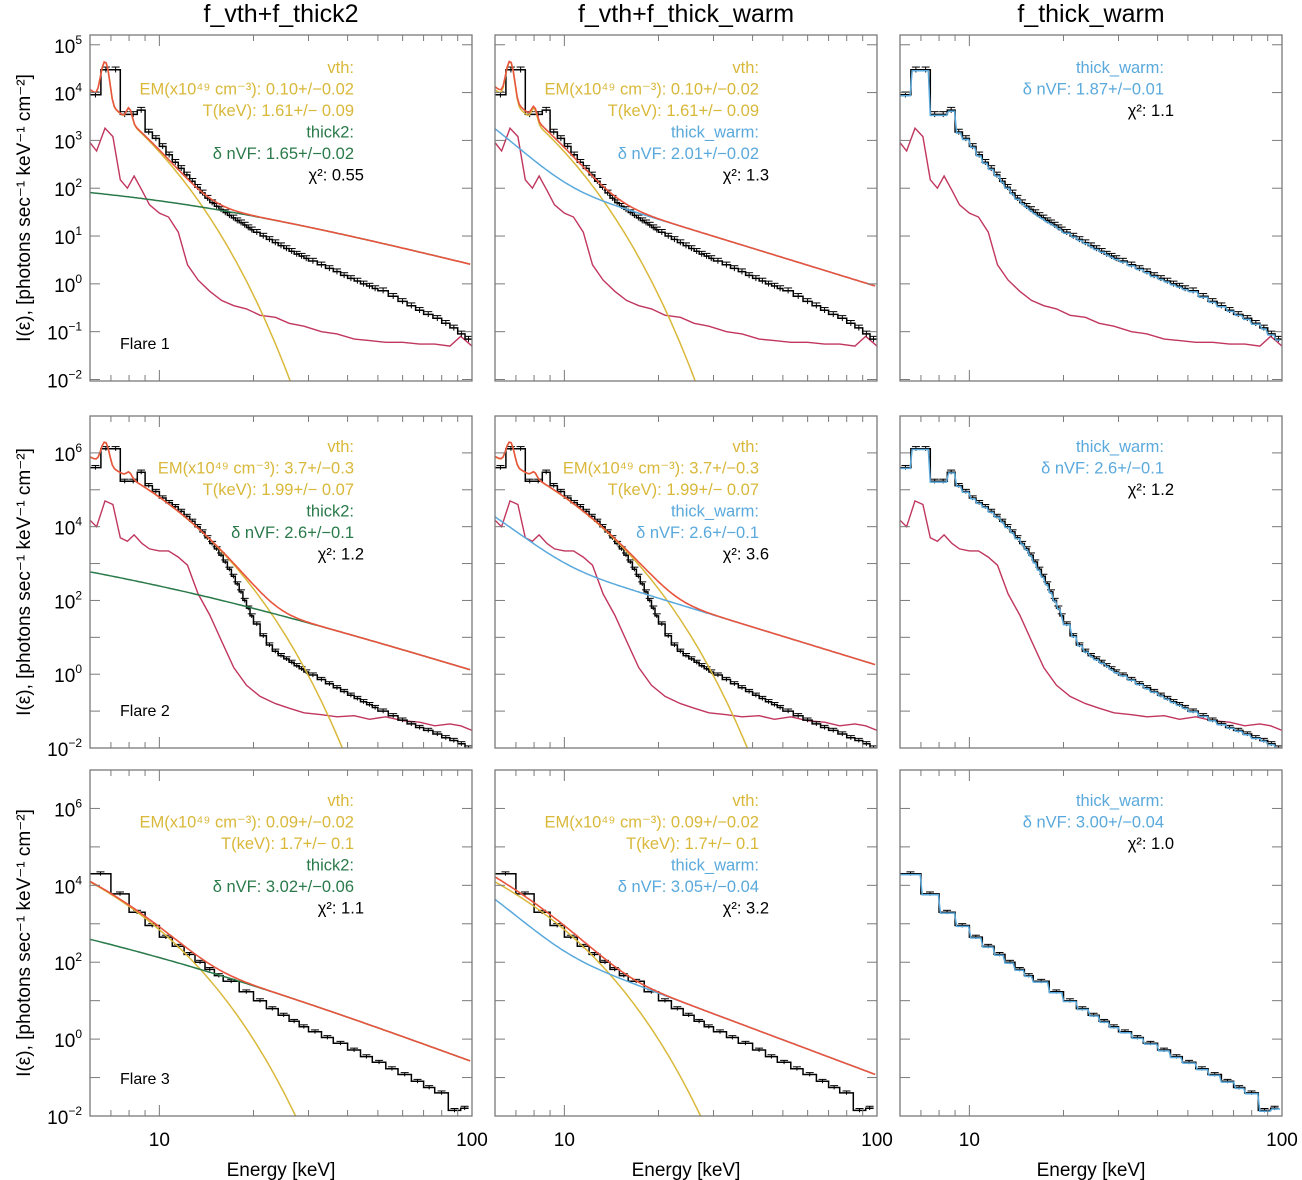 The image size is (1302, 1180). Describe the element at coordinates (64, 379) in the screenshot. I see `y-tick-label: 10⁻²` at that location.